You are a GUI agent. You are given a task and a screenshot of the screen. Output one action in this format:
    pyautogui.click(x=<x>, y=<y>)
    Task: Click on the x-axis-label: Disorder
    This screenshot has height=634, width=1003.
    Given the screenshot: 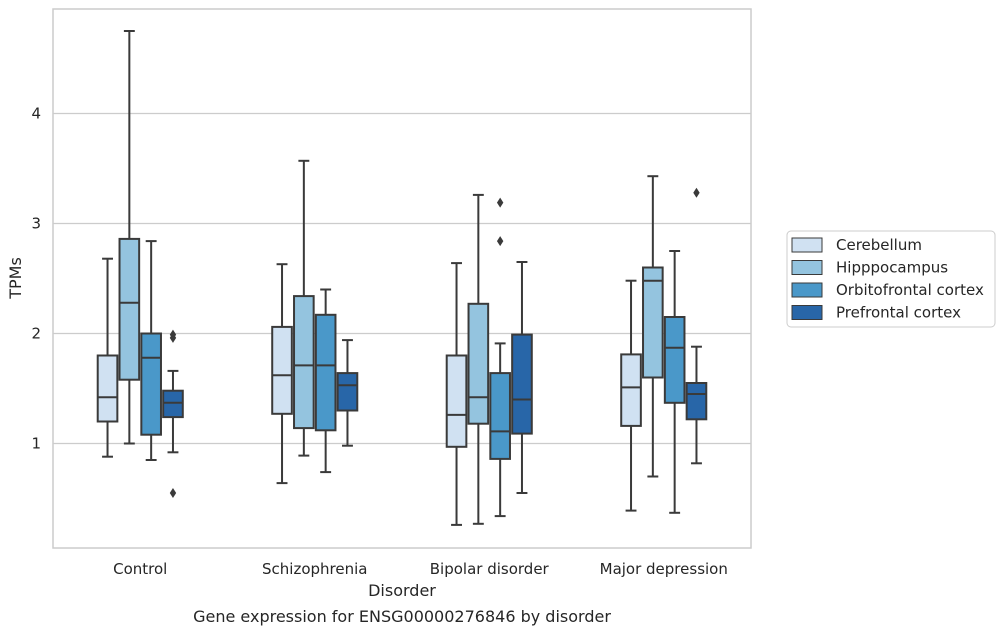 What is the action you would take?
    pyautogui.click(x=402, y=590)
    